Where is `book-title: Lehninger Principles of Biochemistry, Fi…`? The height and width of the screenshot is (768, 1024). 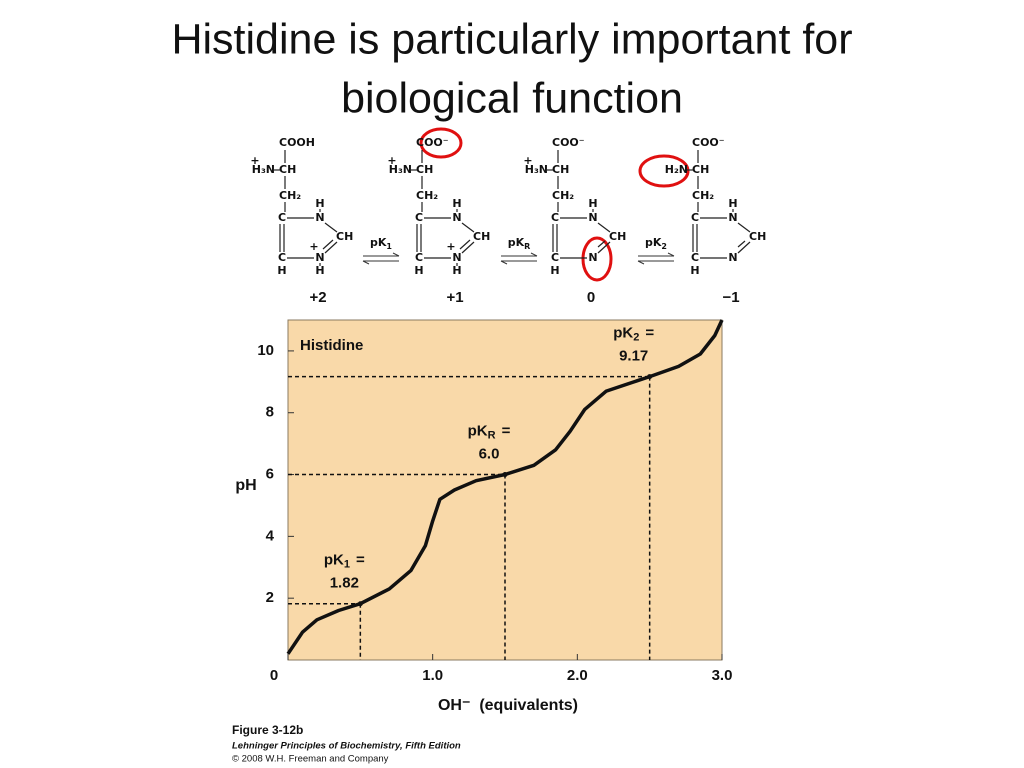 book-title: Lehninger Principles of Biochemistry, Fi… is located at coordinates (346, 746).